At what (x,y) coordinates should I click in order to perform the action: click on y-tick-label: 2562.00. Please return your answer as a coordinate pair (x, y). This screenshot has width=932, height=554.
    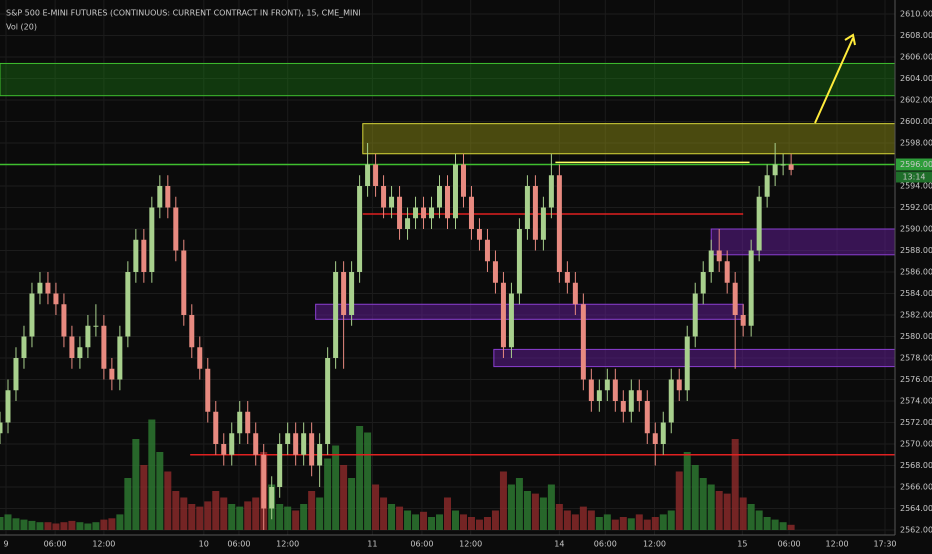
    Looking at the image, I should click on (916, 530).